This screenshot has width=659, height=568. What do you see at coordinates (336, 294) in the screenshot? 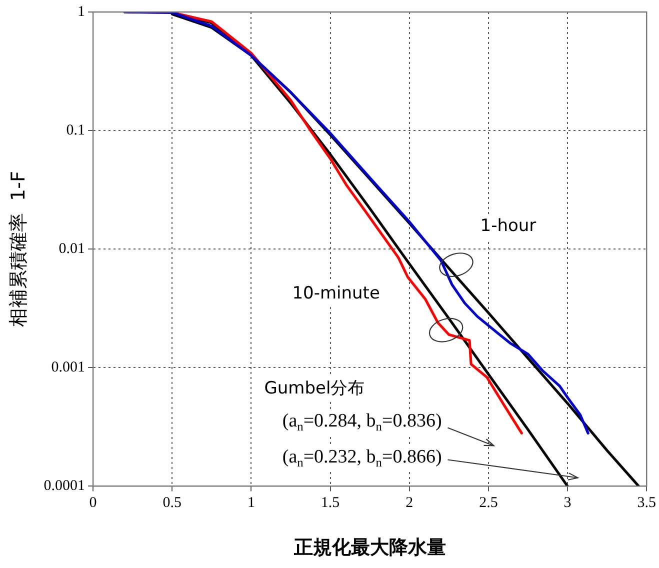
I see `annotation: 10-minute` at bounding box center [336, 294].